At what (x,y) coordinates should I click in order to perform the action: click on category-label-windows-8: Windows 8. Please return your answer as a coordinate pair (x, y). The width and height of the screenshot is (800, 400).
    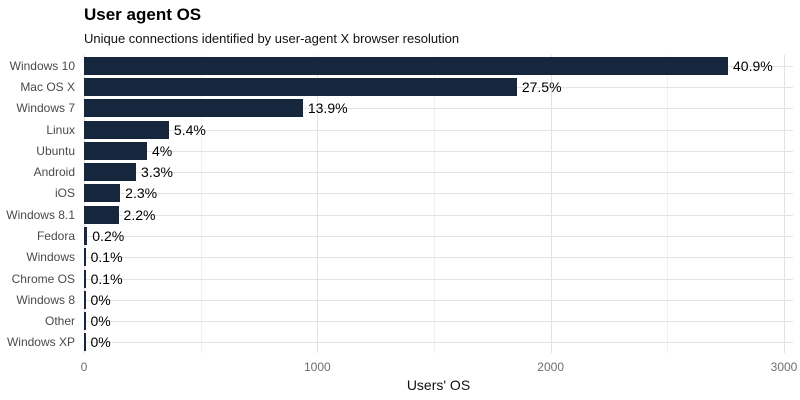
    Looking at the image, I should click on (45, 299).